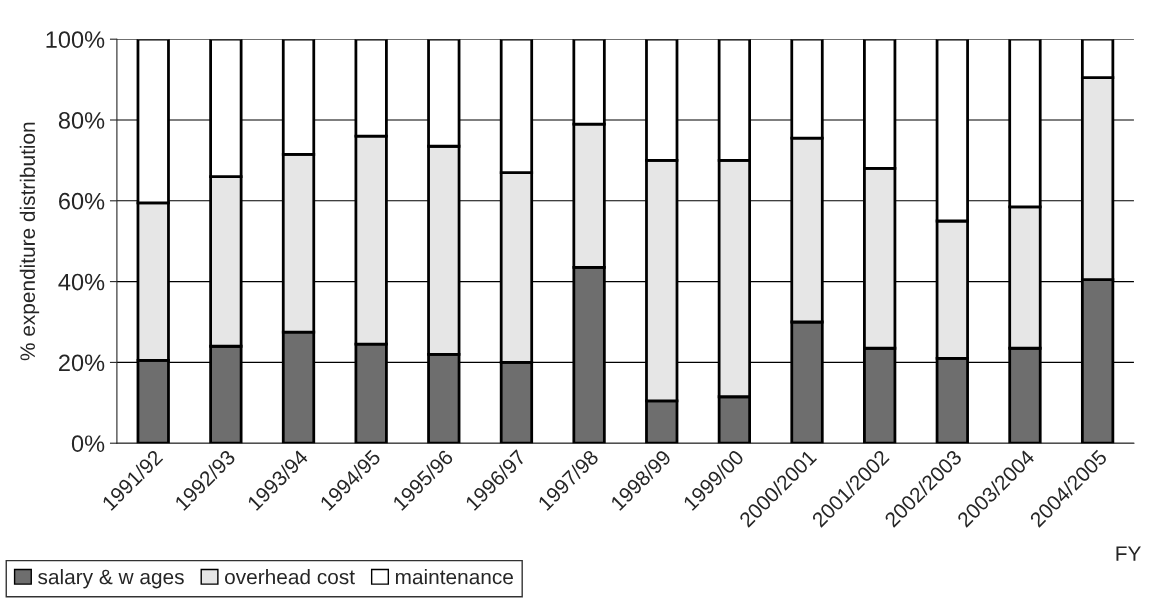 The image size is (1169, 603). Describe the element at coordinates (81, 120) in the screenshot. I see `y-tick-label: 80%` at that location.